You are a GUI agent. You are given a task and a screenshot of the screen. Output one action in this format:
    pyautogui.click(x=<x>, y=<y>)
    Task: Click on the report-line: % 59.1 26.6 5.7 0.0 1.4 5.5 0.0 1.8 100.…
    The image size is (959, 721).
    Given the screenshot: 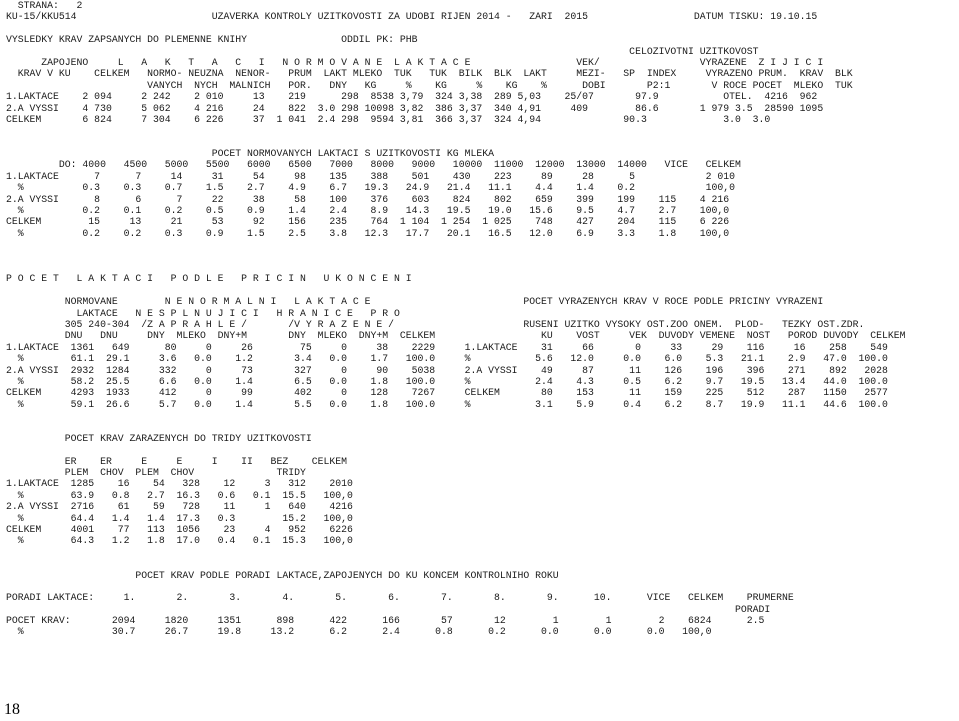 What is the action you would take?
    pyautogui.click(x=447, y=404)
    